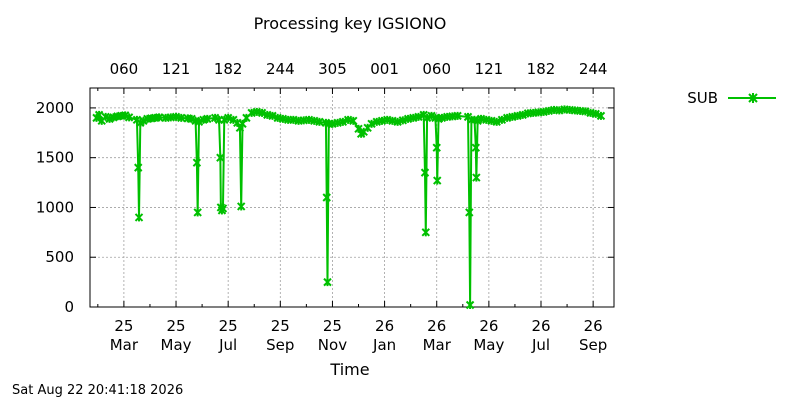  What do you see at coordinates (55, 158) in the screenshot?
I see `y-tick-label: 1500` at bounding box center [55, 158].